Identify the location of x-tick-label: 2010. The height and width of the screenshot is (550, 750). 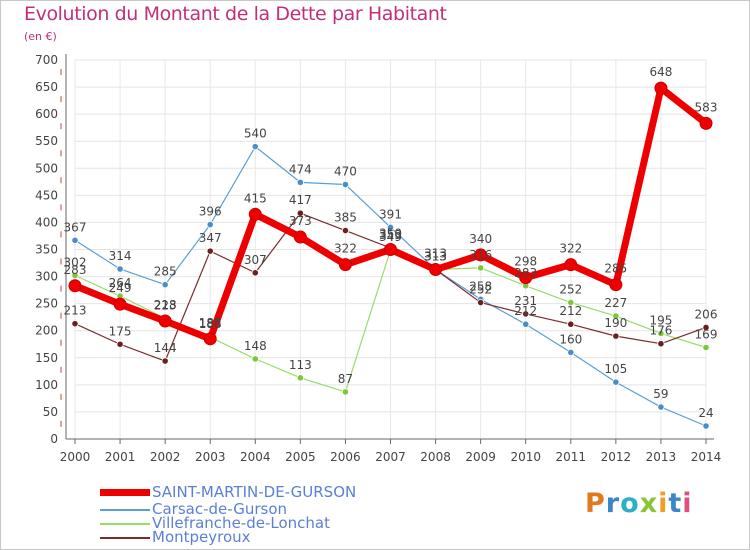
(525, 457).